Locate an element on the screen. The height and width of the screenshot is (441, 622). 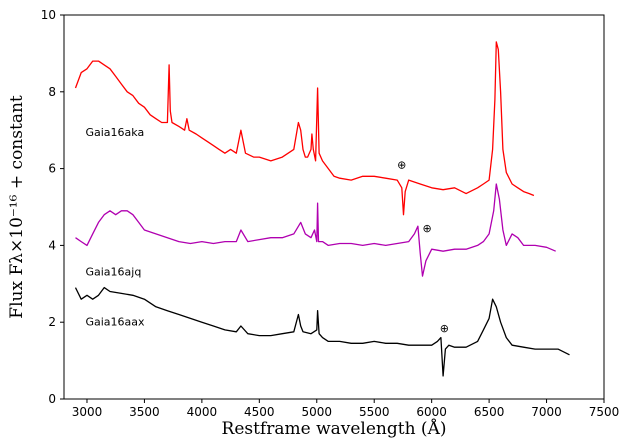
x-tick-label: 5500 is located at coordinates (374, 412).